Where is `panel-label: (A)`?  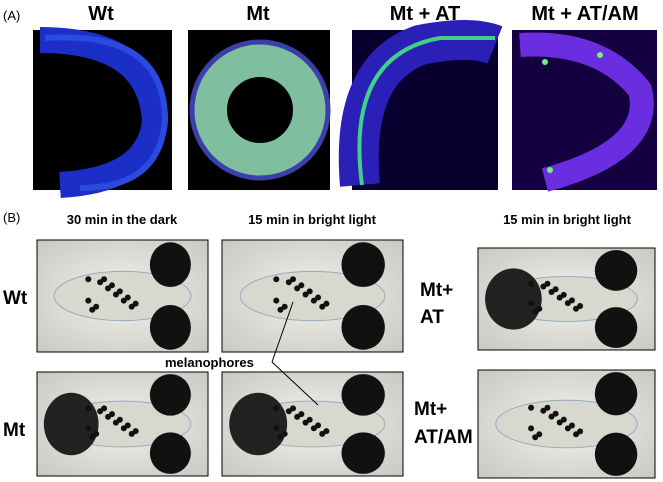
panel-label: (A) is located at coordinates (11, 15).